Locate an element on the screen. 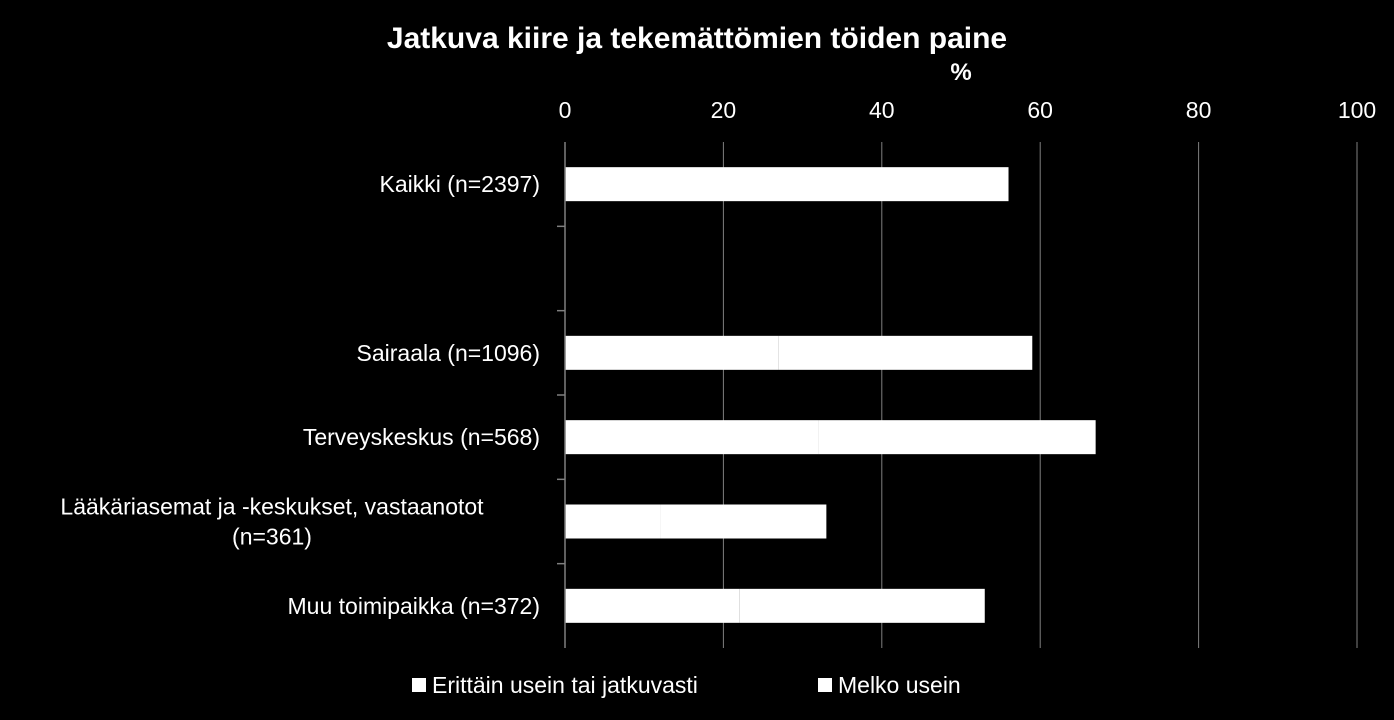 This screenshot has height=720, width=1394. x-tick-label: 80 is located at coordinates (1199, 110).